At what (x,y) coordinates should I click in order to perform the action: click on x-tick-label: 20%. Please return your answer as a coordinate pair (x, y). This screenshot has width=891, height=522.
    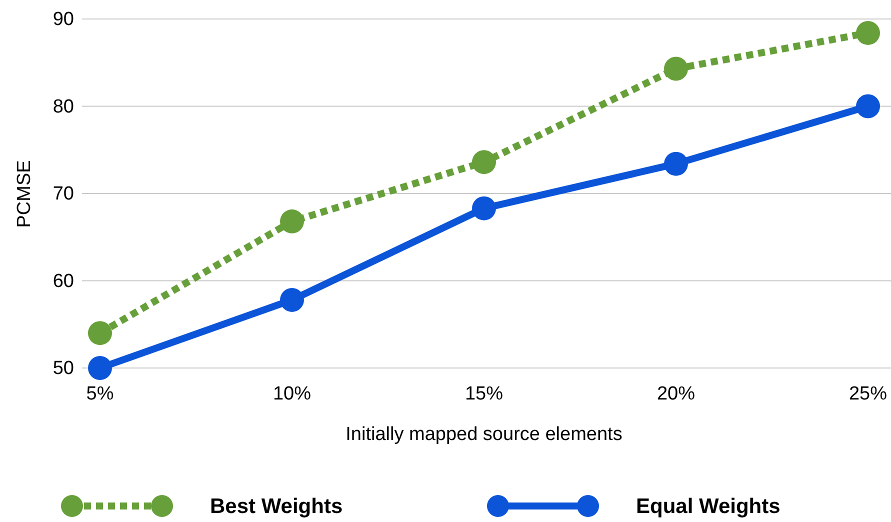
    Looking at the image, I should click on (676, 393).